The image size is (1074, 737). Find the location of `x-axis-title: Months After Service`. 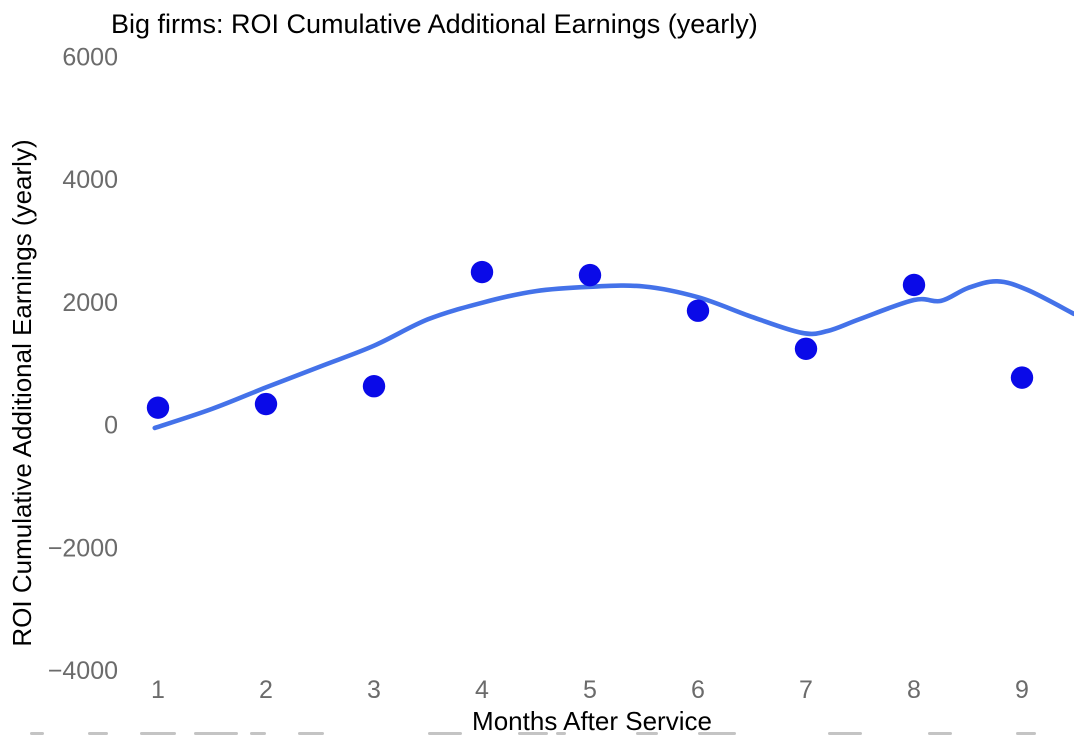

x-axis-title: Months After Service is located at coordinates (592, 721).